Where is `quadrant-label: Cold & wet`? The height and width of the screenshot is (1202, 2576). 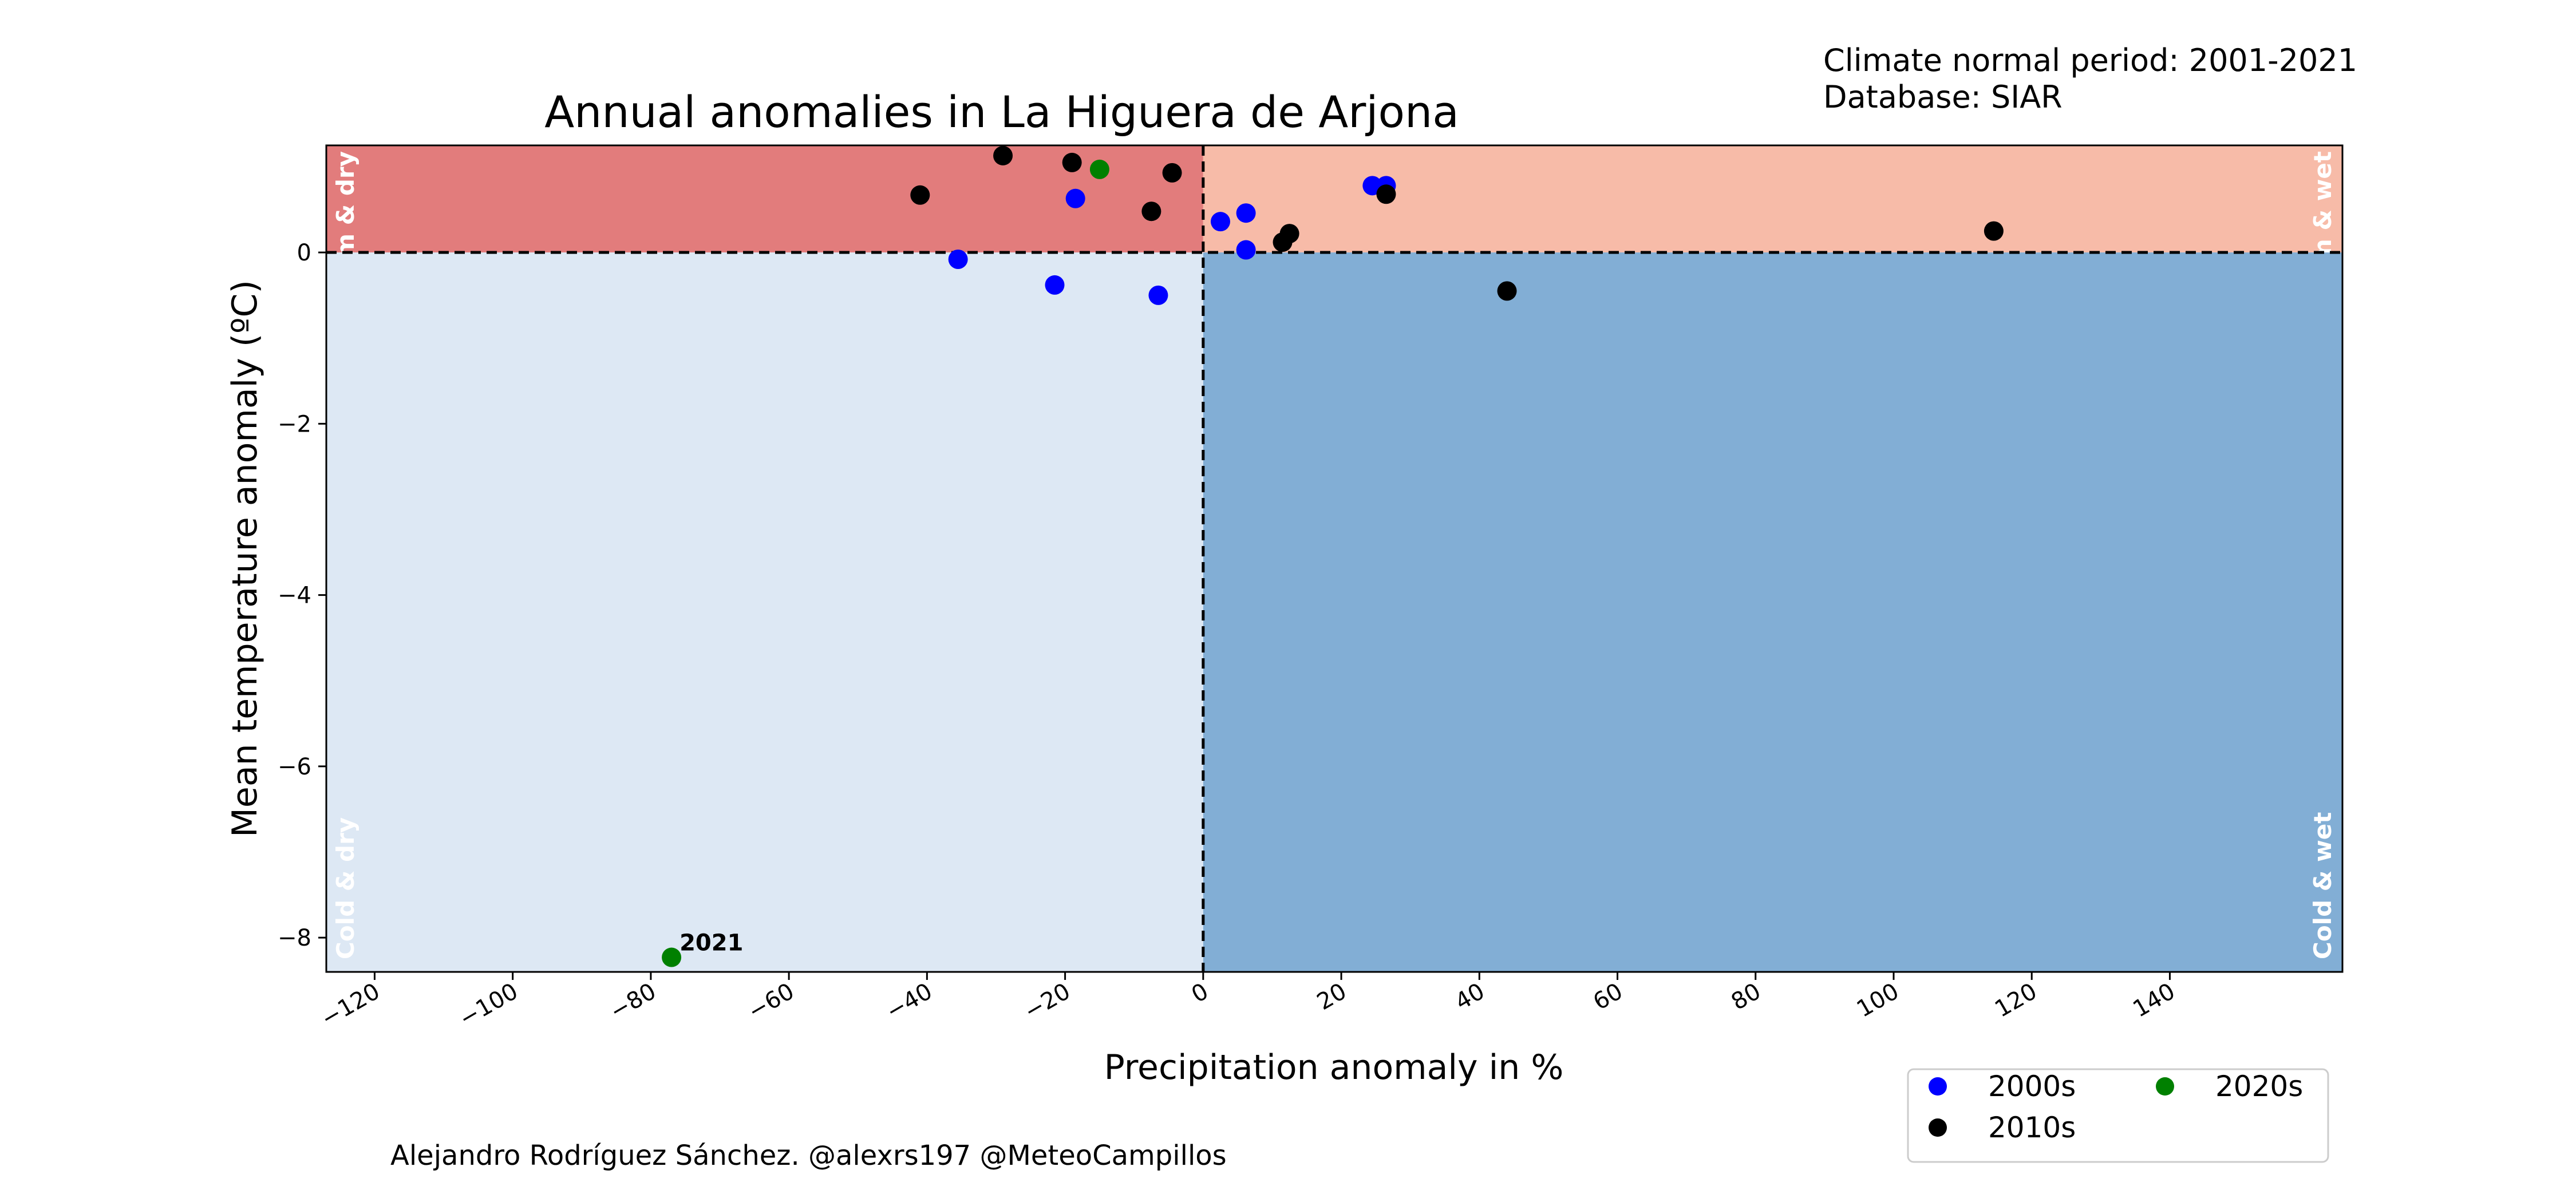
quadrant-label: Cold & wet is located at coordinates (2323, 886).